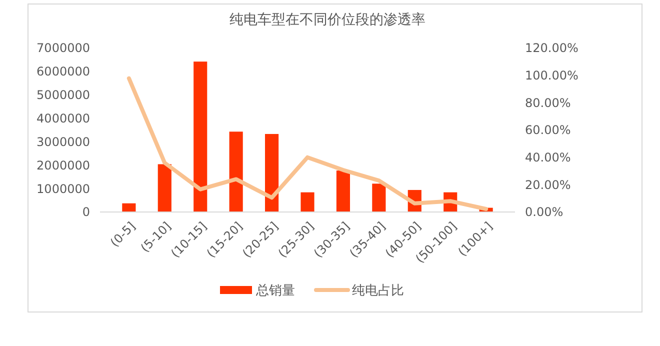  Describe the element at coordinates (63, 48) in the screenshot. I see `y-tick-label: 7000000` at that location.